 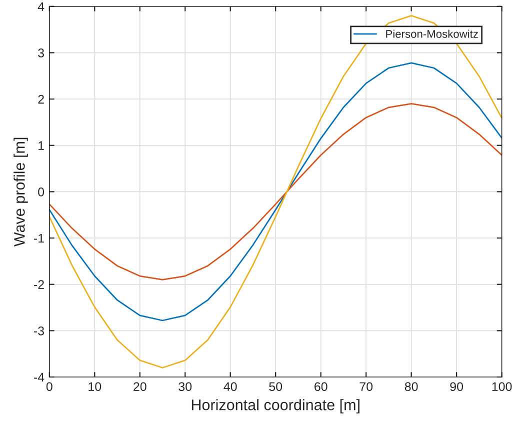 What do you see at coordinates (41, 192) in the screenshot?
I see `y-tick-label: 0` at bounding box center [41, 192].